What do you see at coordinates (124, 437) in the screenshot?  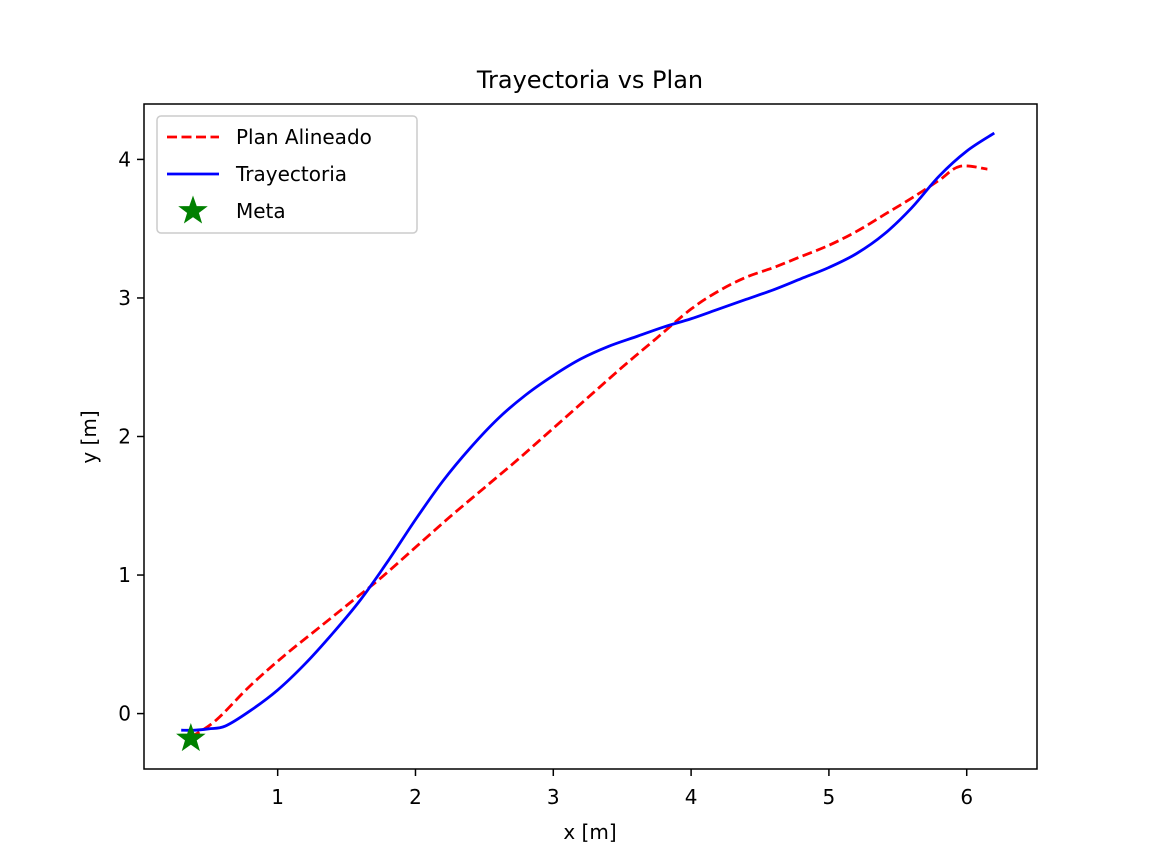 I see `y-tick-label: 2` at bounding box center [124, 437].